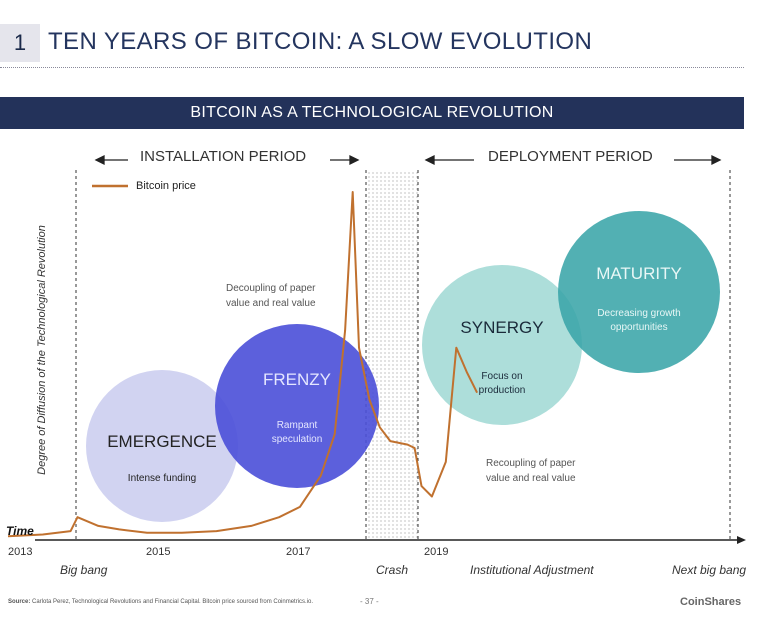 The height and width of the screenshot is (617, 759). Describe the element at coordinates (166, 186) in the screenshot. I see `legend-label: Bitcoin price` at that location.